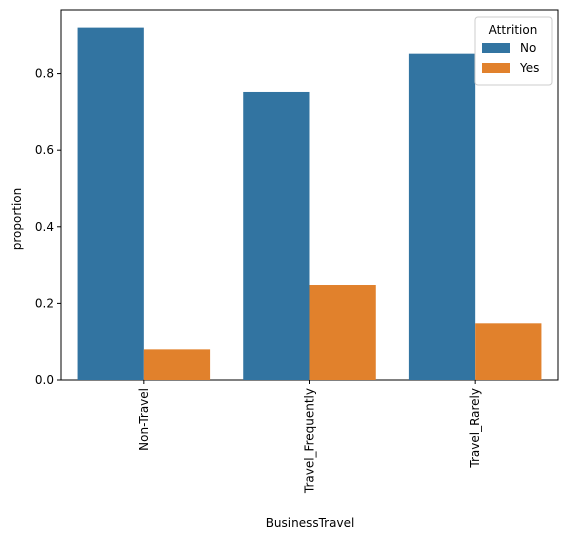 This screenshot has width=567, height=541. I want to click on x-tick-label: Travel_Rarely, so click(475, 428).